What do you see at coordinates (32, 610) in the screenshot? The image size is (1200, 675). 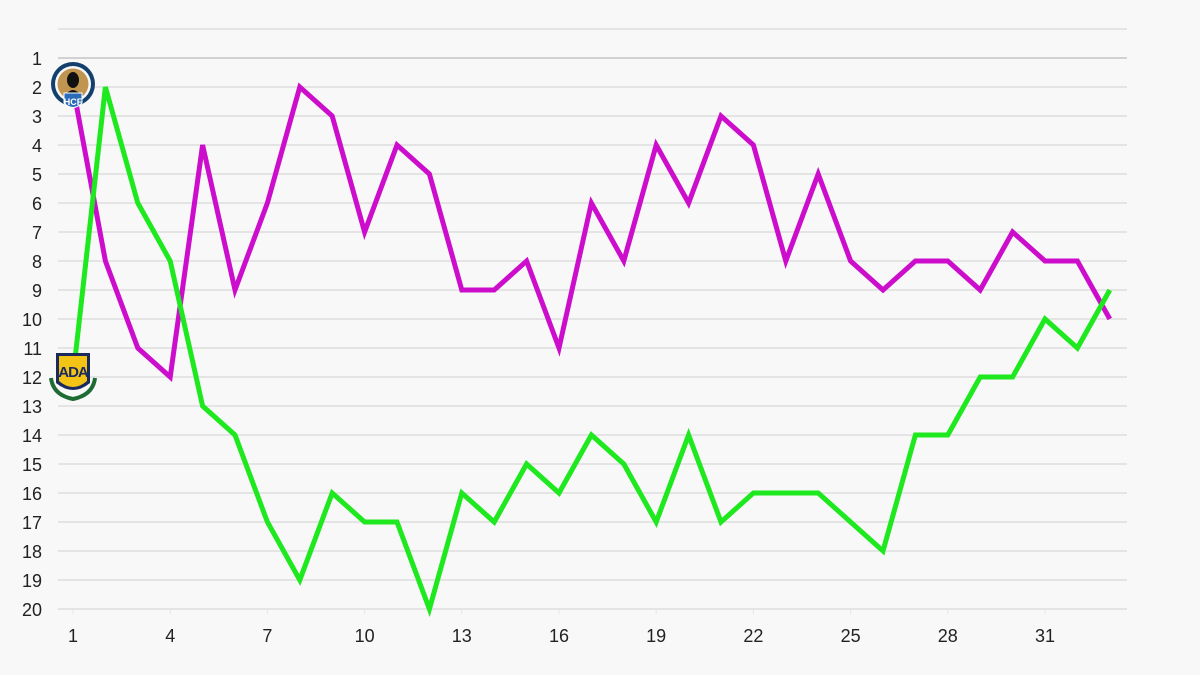 I see `y-tick-label: 20` at bounding box center [32, 610].